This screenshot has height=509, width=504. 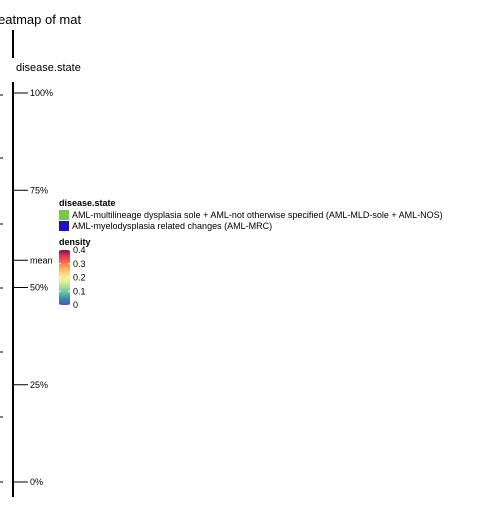 I want to click on clipped-left-ticks, so click(x=1, y=288).